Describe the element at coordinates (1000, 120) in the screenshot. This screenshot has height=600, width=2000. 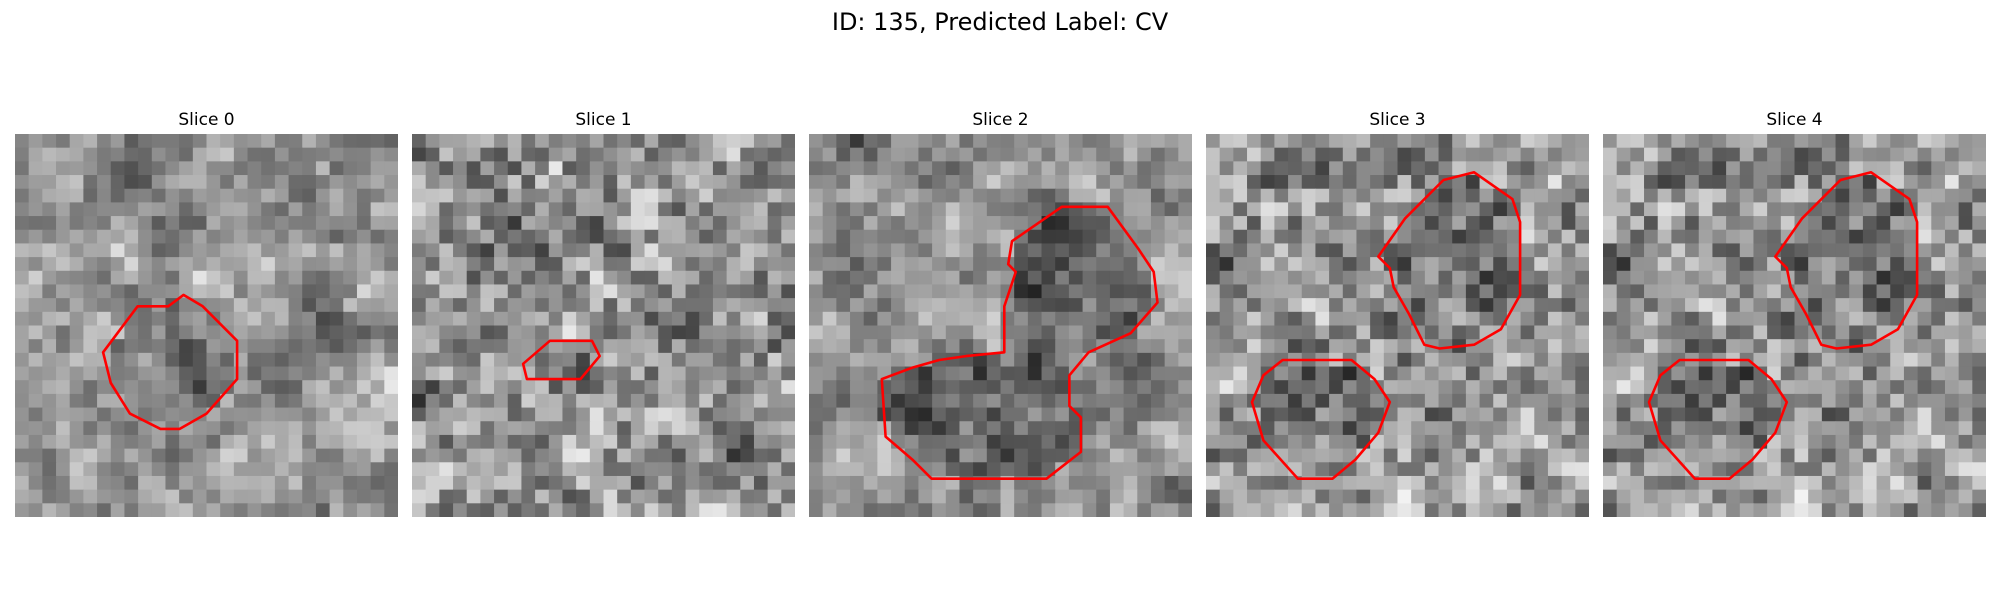
I see `slice-title-2: Slice 2` at that location.